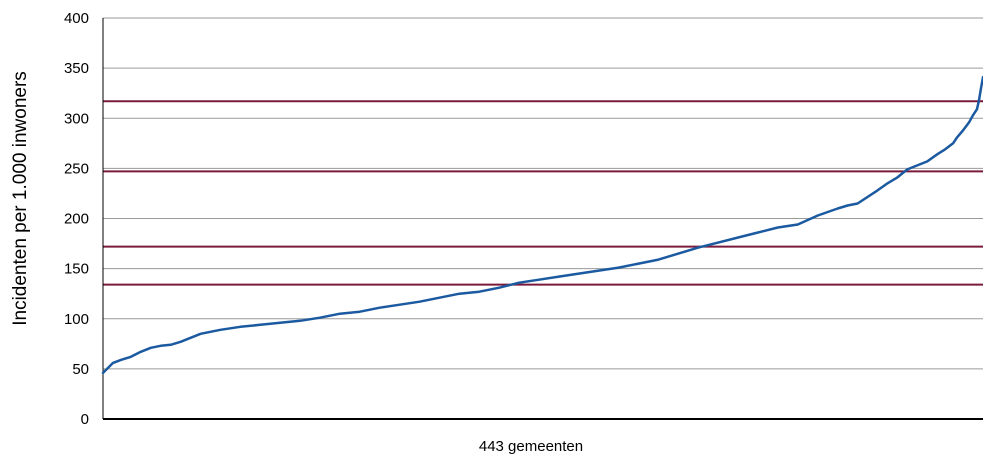  I want to click on y-tick-label: 100, so click(76, 319).